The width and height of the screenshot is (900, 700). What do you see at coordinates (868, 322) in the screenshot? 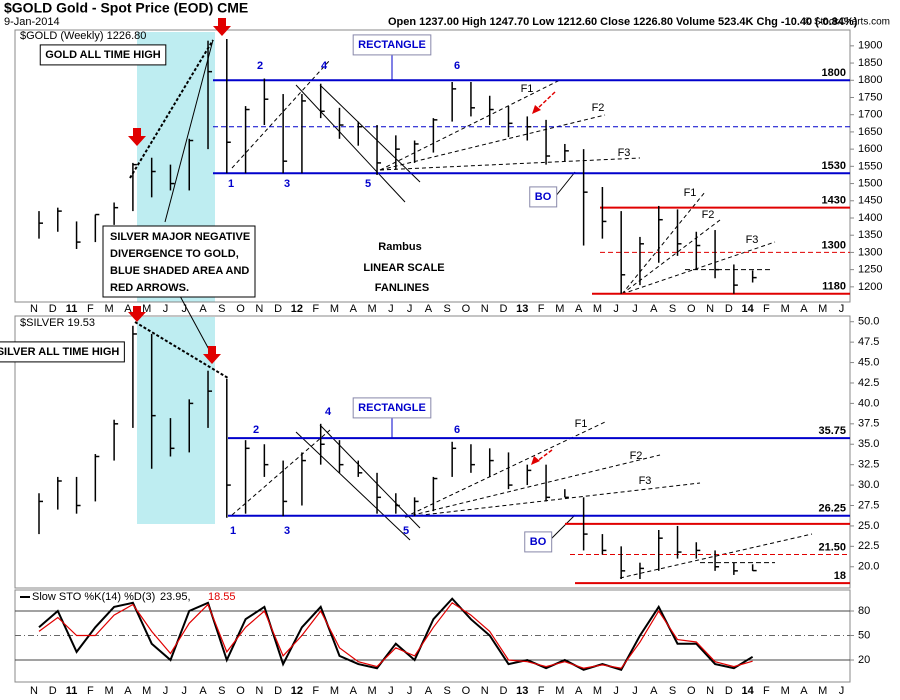
I see `y-tick-label: 50.0` at bounding box center [868, 322].